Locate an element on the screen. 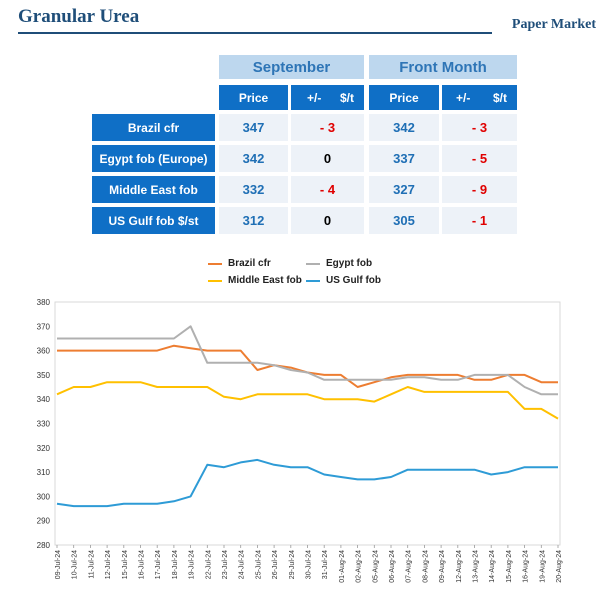 The image size is (600, 600). y-tick-label: 310 is located at coordinates (44, 472).